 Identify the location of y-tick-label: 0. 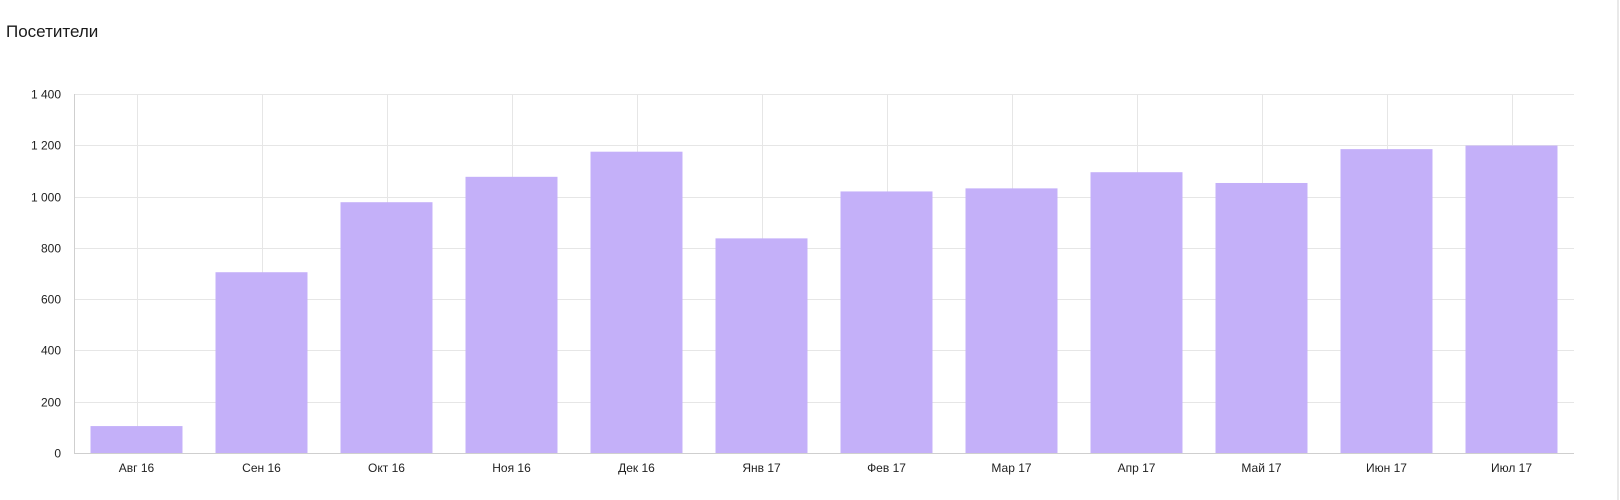
(57, 454).